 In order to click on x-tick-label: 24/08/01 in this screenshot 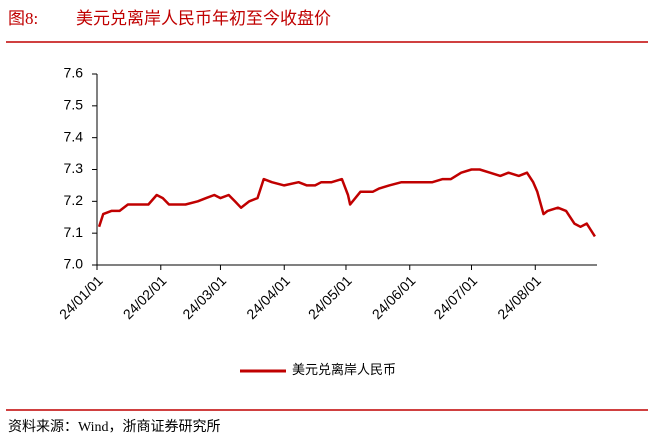, I will do `click(519, 297)`.